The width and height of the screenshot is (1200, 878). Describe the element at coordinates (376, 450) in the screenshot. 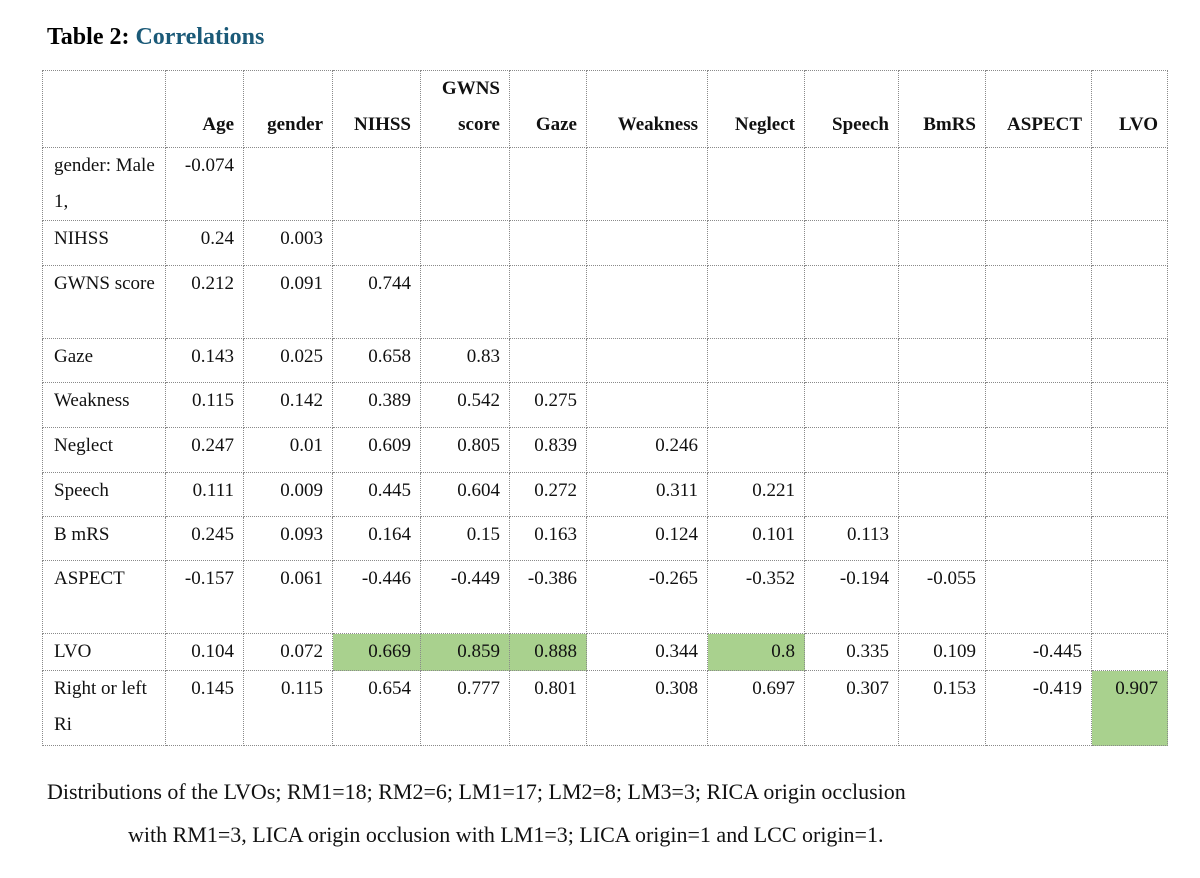

I see `value-cell: 0.609` at that location.